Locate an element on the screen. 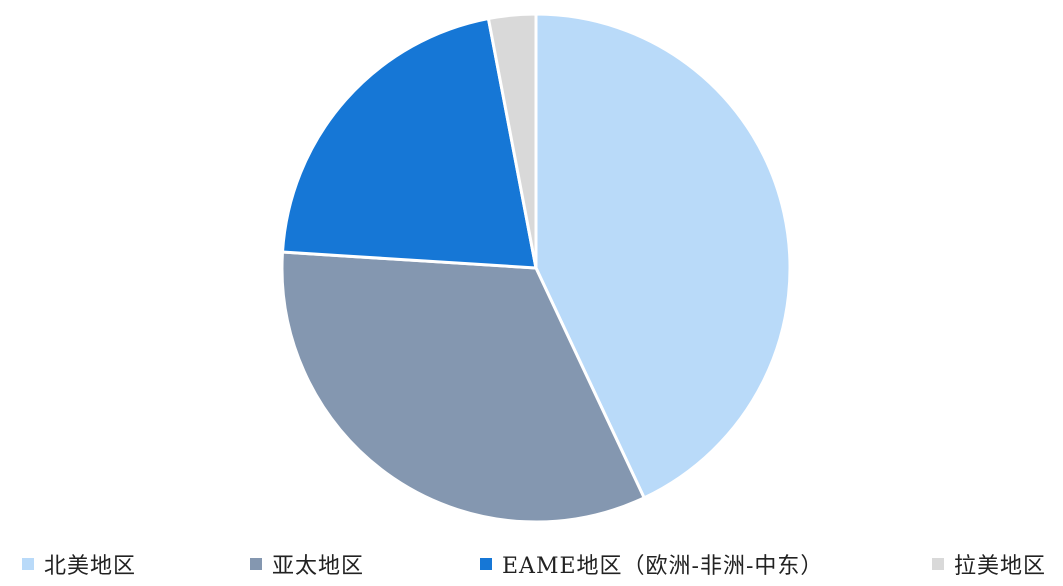  legend-swatch-north-america is located at coordinates (28, 564).